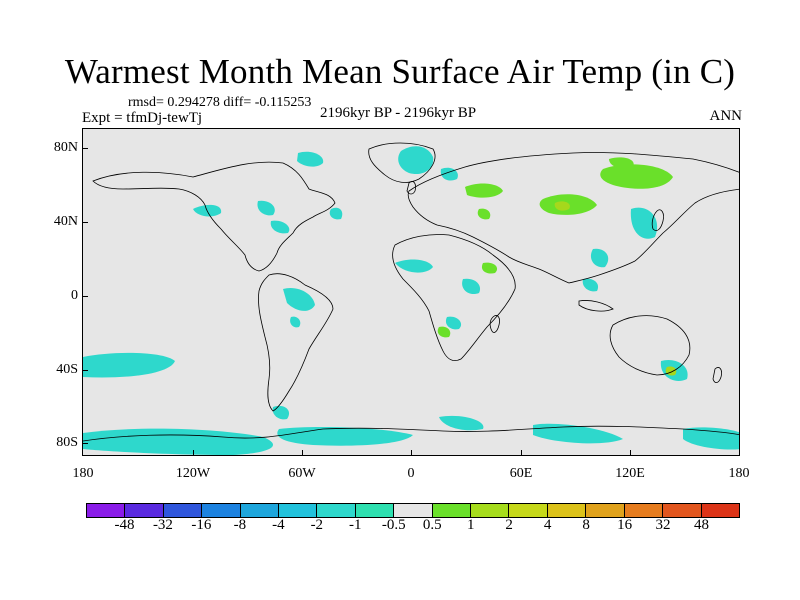 The height and width of the screenshot is (600, 800). I want to click on antarctica-cool-band-east, so click(711, 438).